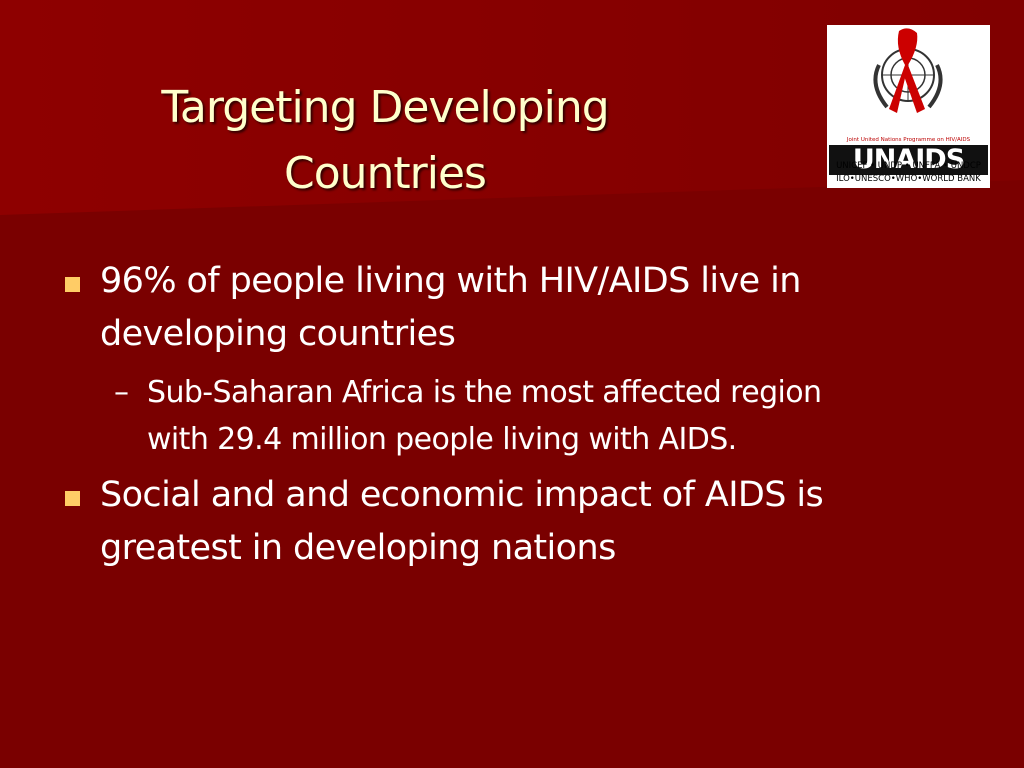  Describe the element at coordinates (385, 173) in the screenshot. I see `title: Countries` at that location.